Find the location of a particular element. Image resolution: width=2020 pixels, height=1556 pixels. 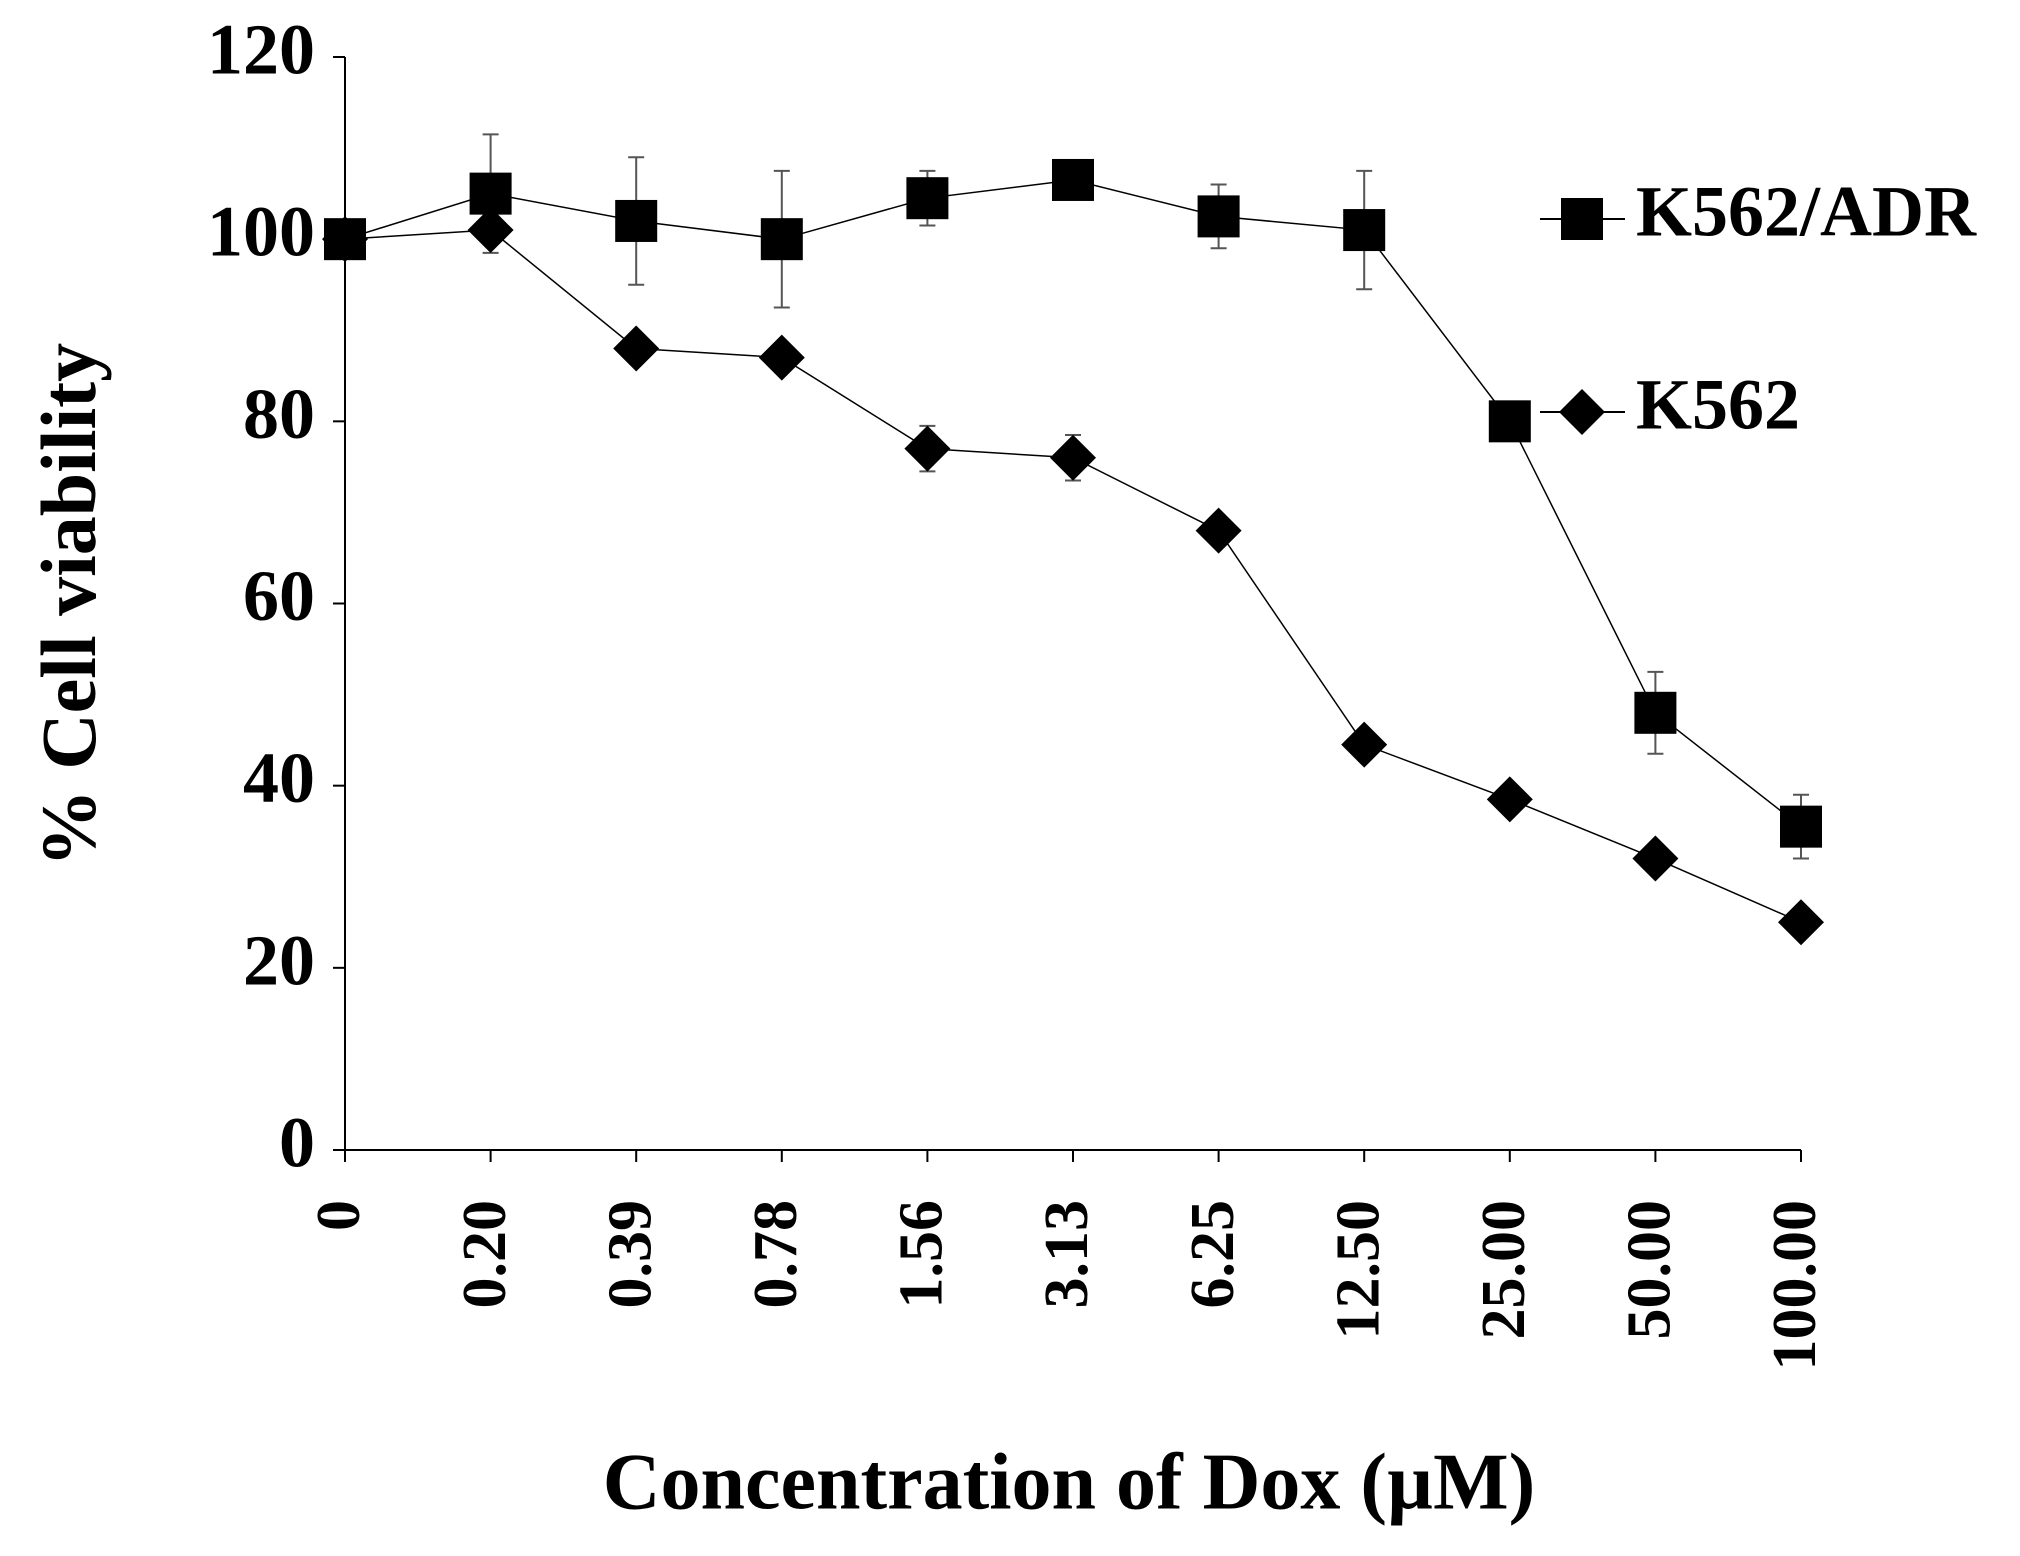

x-tick-label: 0 is located at coordinates (339, 1215).